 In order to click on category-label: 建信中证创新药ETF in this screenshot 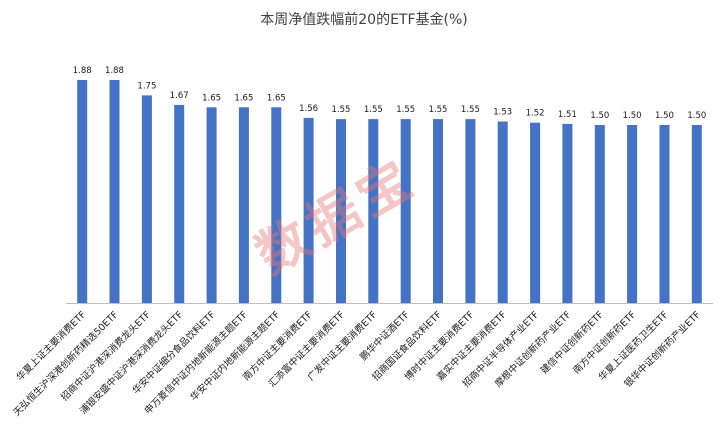, I will do `click(572, 343)`.